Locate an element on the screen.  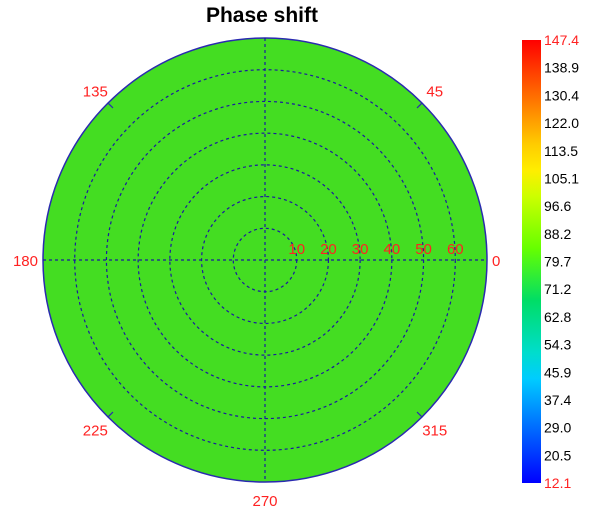
radial-tick-label: 10 is located at coordinates (296, 249).